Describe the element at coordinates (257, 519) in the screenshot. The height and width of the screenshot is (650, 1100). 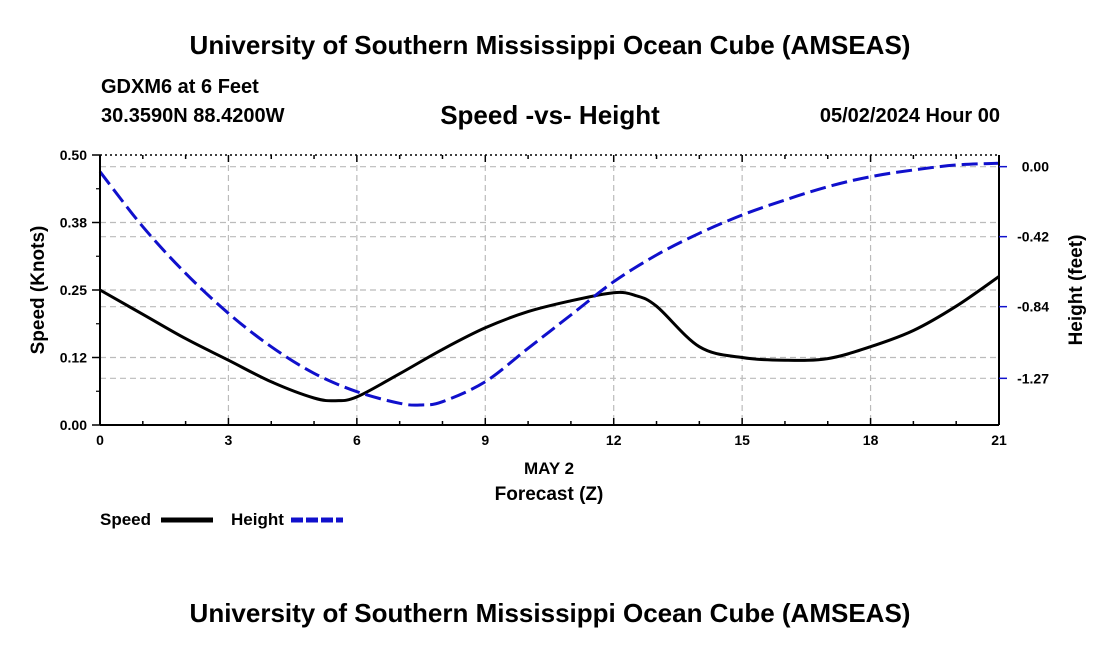
I see `legend-label-height: Height` at that location.